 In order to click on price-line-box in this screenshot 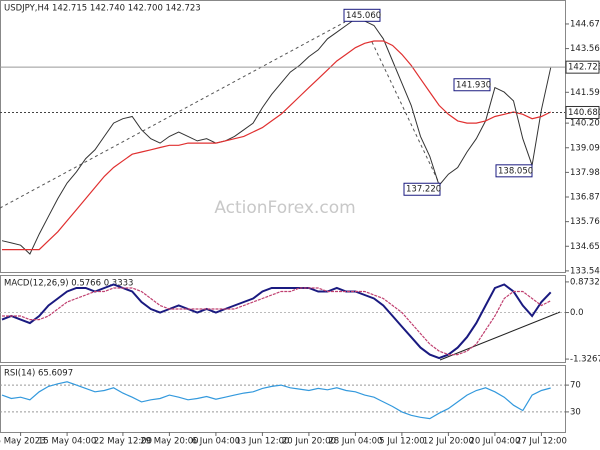, I will do `click(582, 67)`.